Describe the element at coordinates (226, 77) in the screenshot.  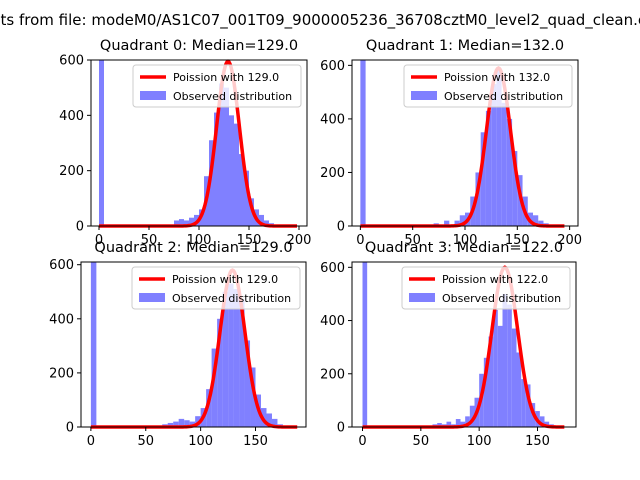
I see `legend-line-label: Poission with 129.0` at that location.